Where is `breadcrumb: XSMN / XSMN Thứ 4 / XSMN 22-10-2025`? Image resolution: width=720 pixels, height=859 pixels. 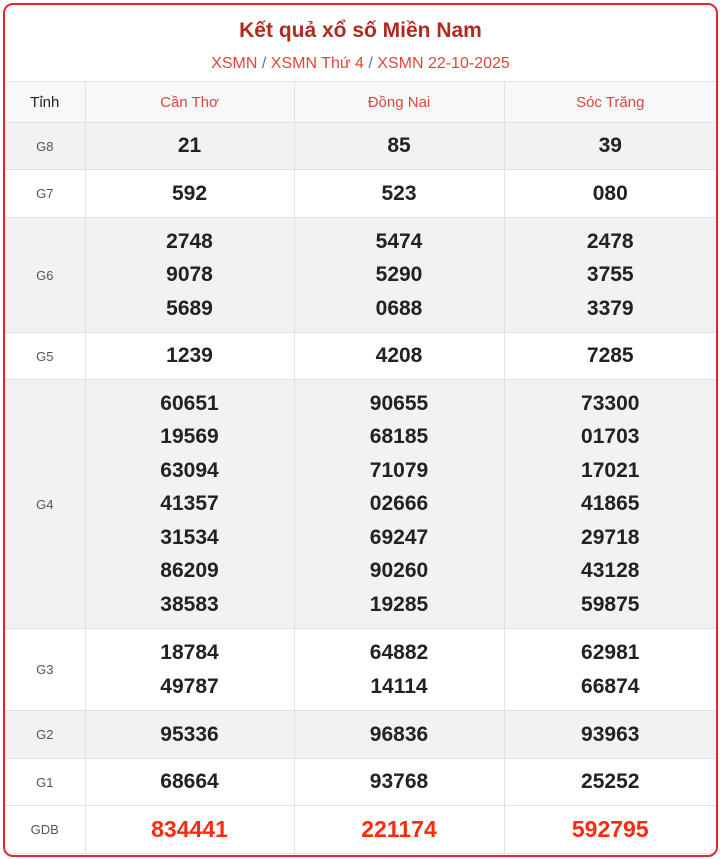
breadcrumb: XSMN / XSMN Thứ 4 / XSMN 22-10-2025 is located at coordinates (360, 64).